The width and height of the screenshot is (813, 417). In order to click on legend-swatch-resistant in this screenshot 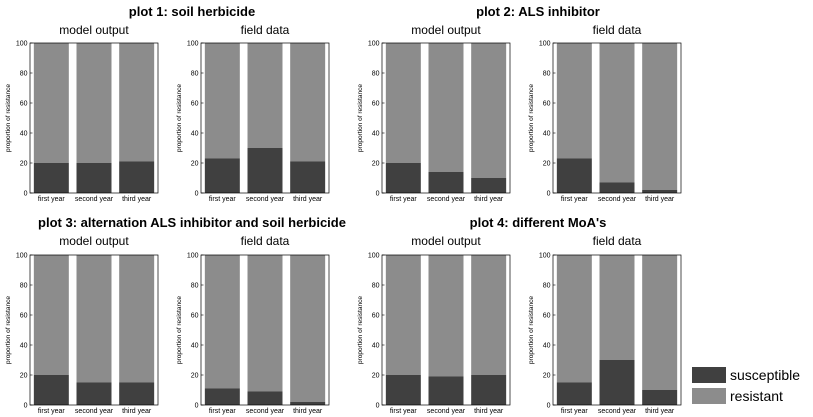, I will do `click(709, 396)`.